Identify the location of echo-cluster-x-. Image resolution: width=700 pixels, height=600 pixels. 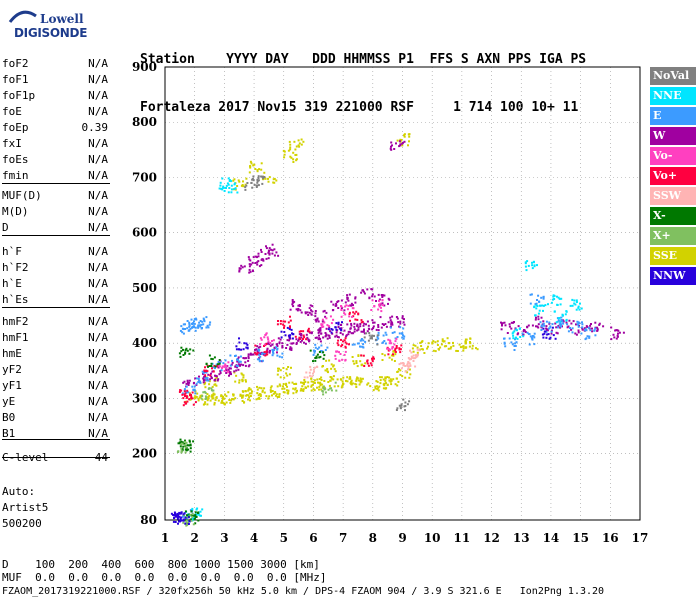
(329, 388).